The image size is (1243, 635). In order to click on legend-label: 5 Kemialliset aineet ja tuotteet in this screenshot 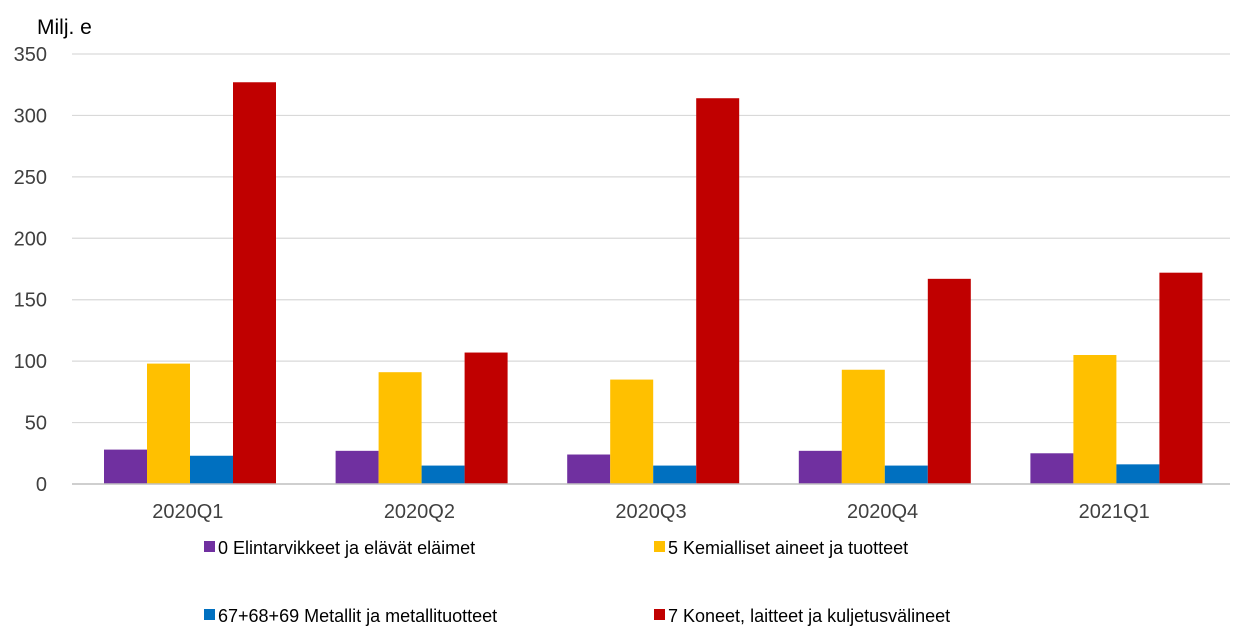, I will do `click(788, 548)`.